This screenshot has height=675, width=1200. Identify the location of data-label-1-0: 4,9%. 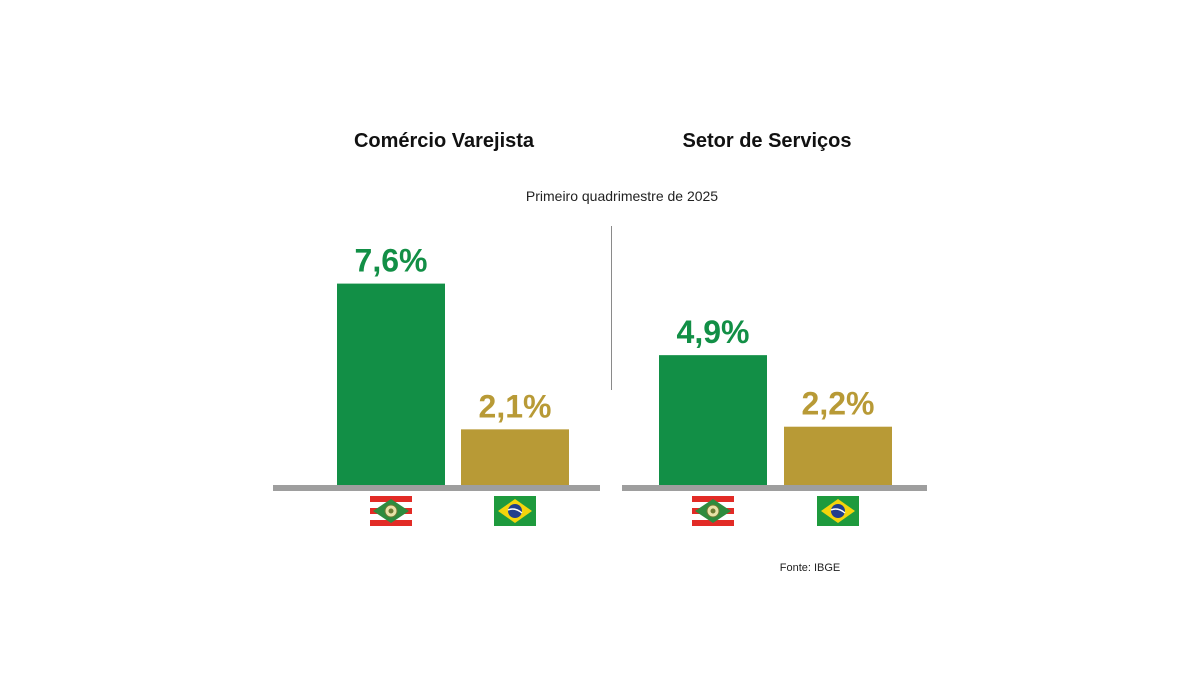
(713, 332).